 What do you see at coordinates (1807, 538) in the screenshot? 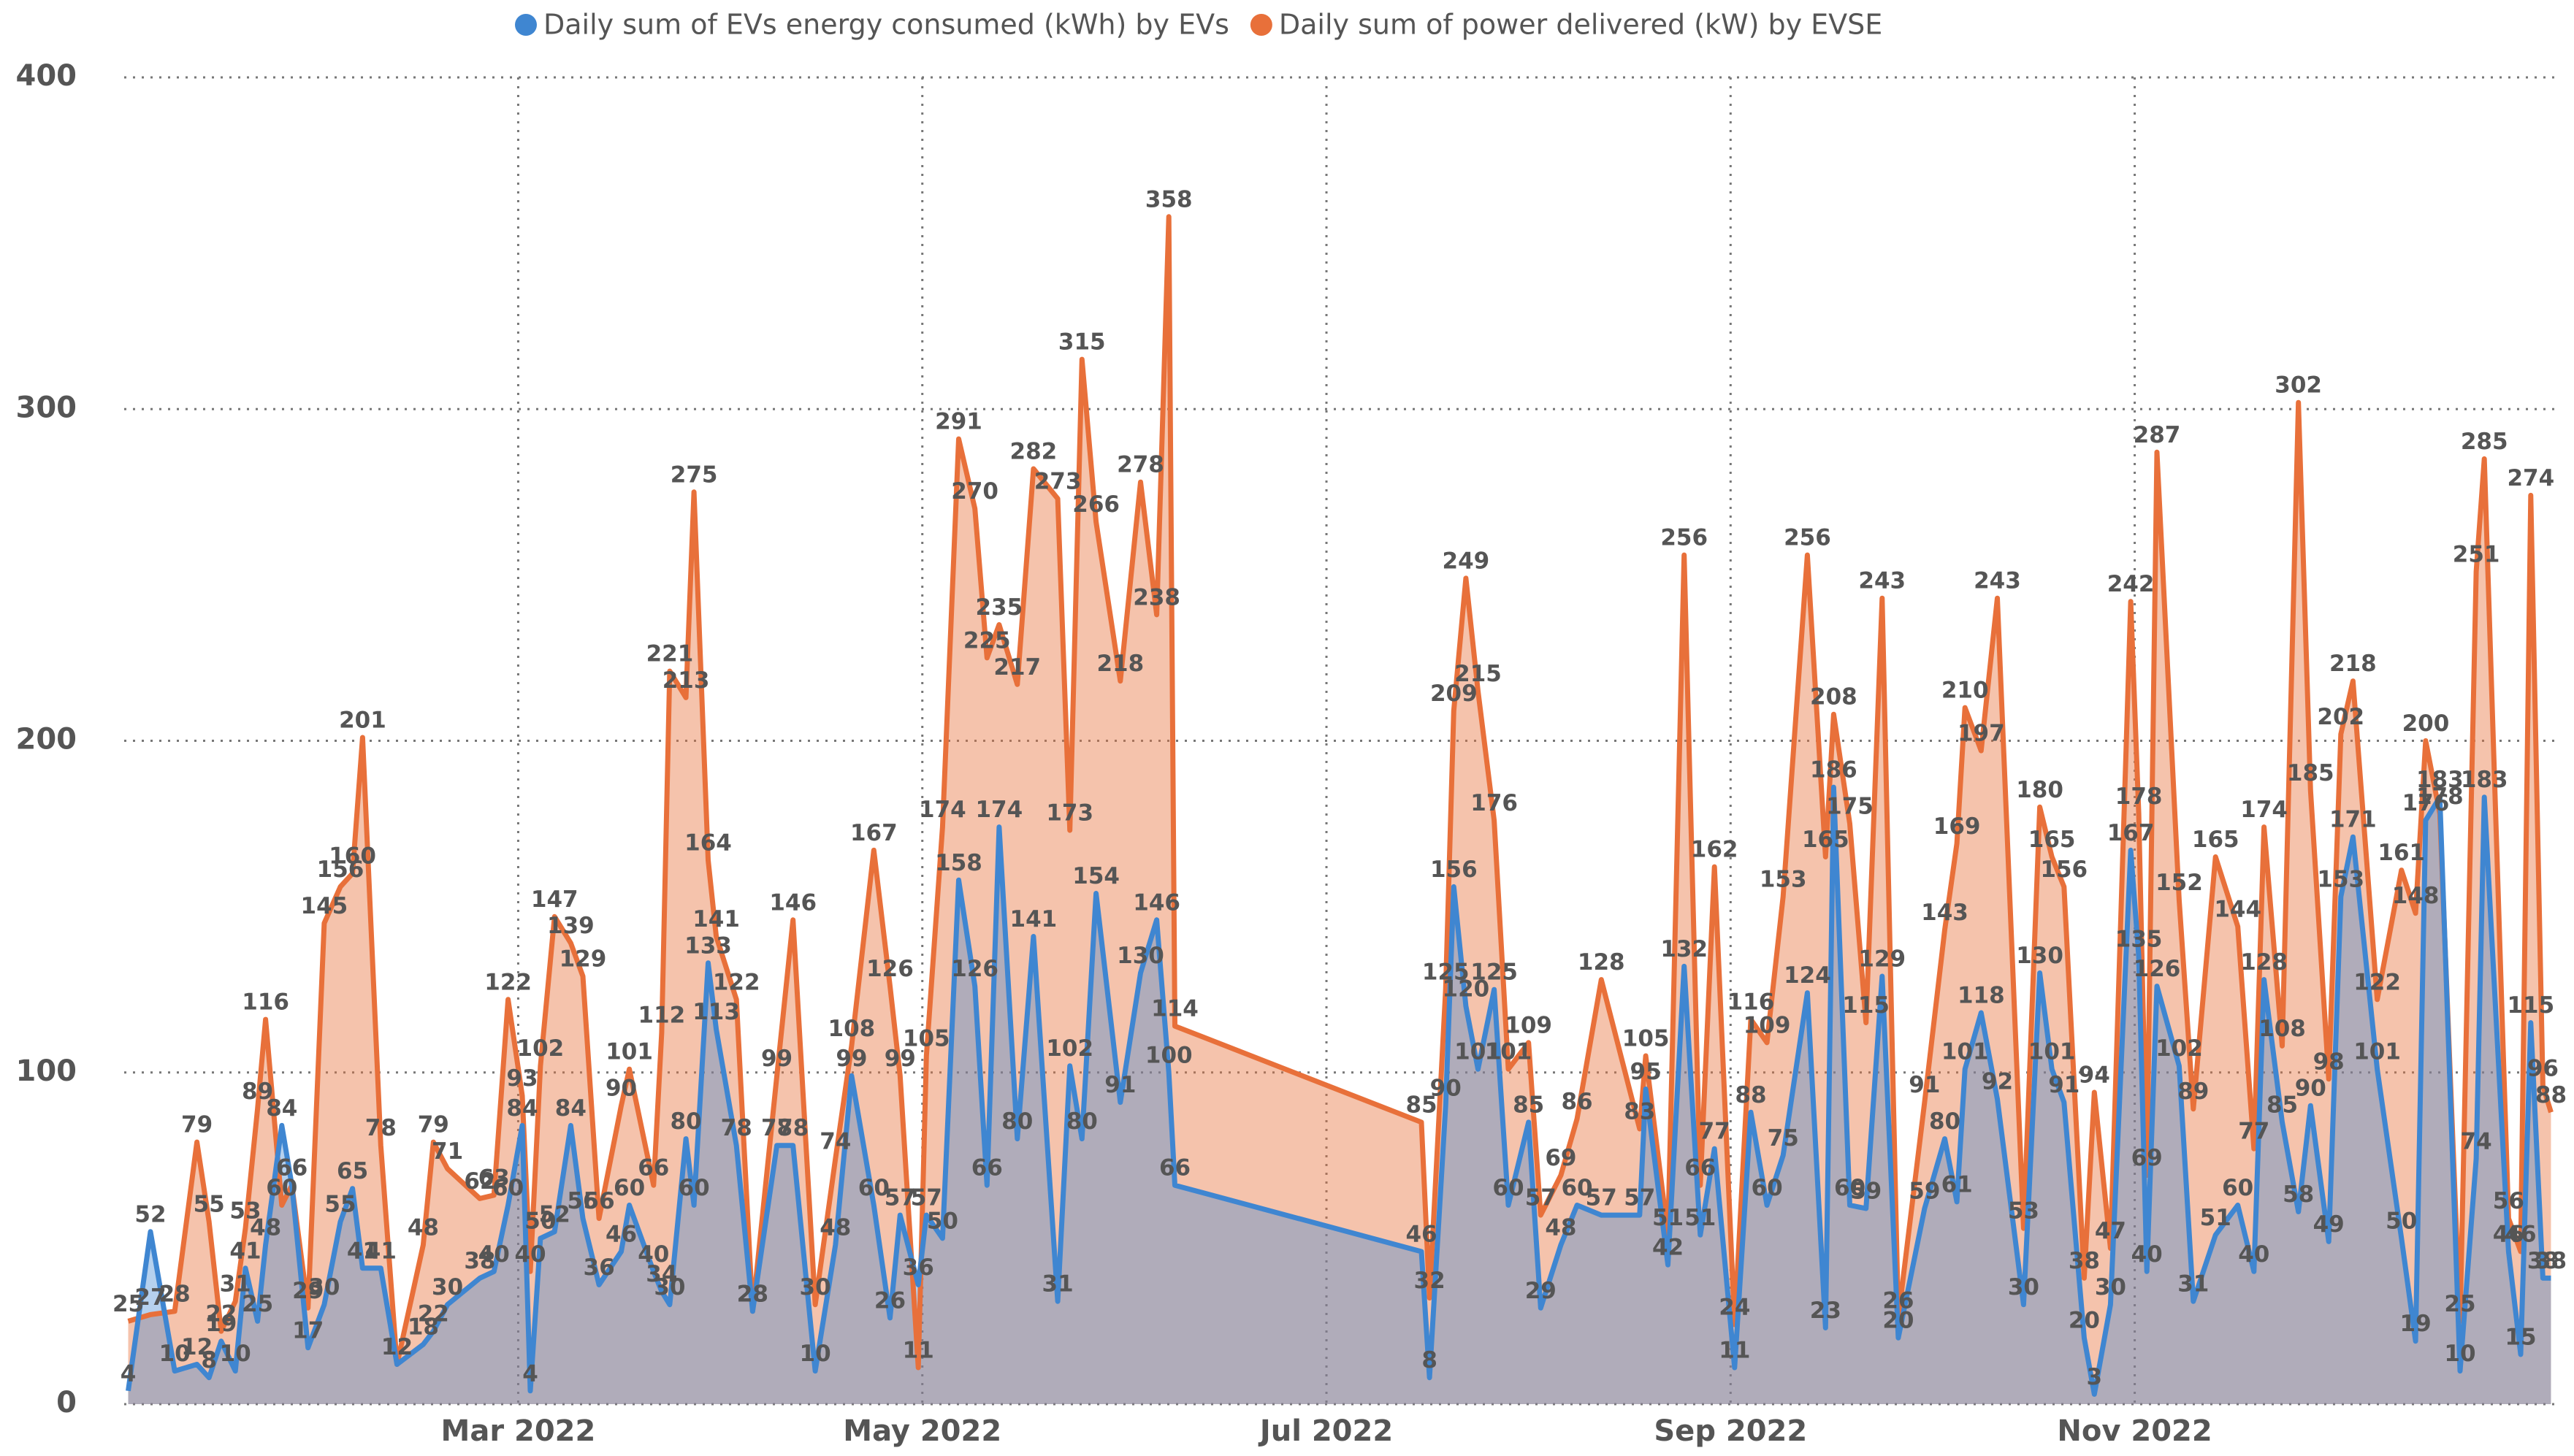
I see `data-label: 256` at bounding box center [1807, 538].